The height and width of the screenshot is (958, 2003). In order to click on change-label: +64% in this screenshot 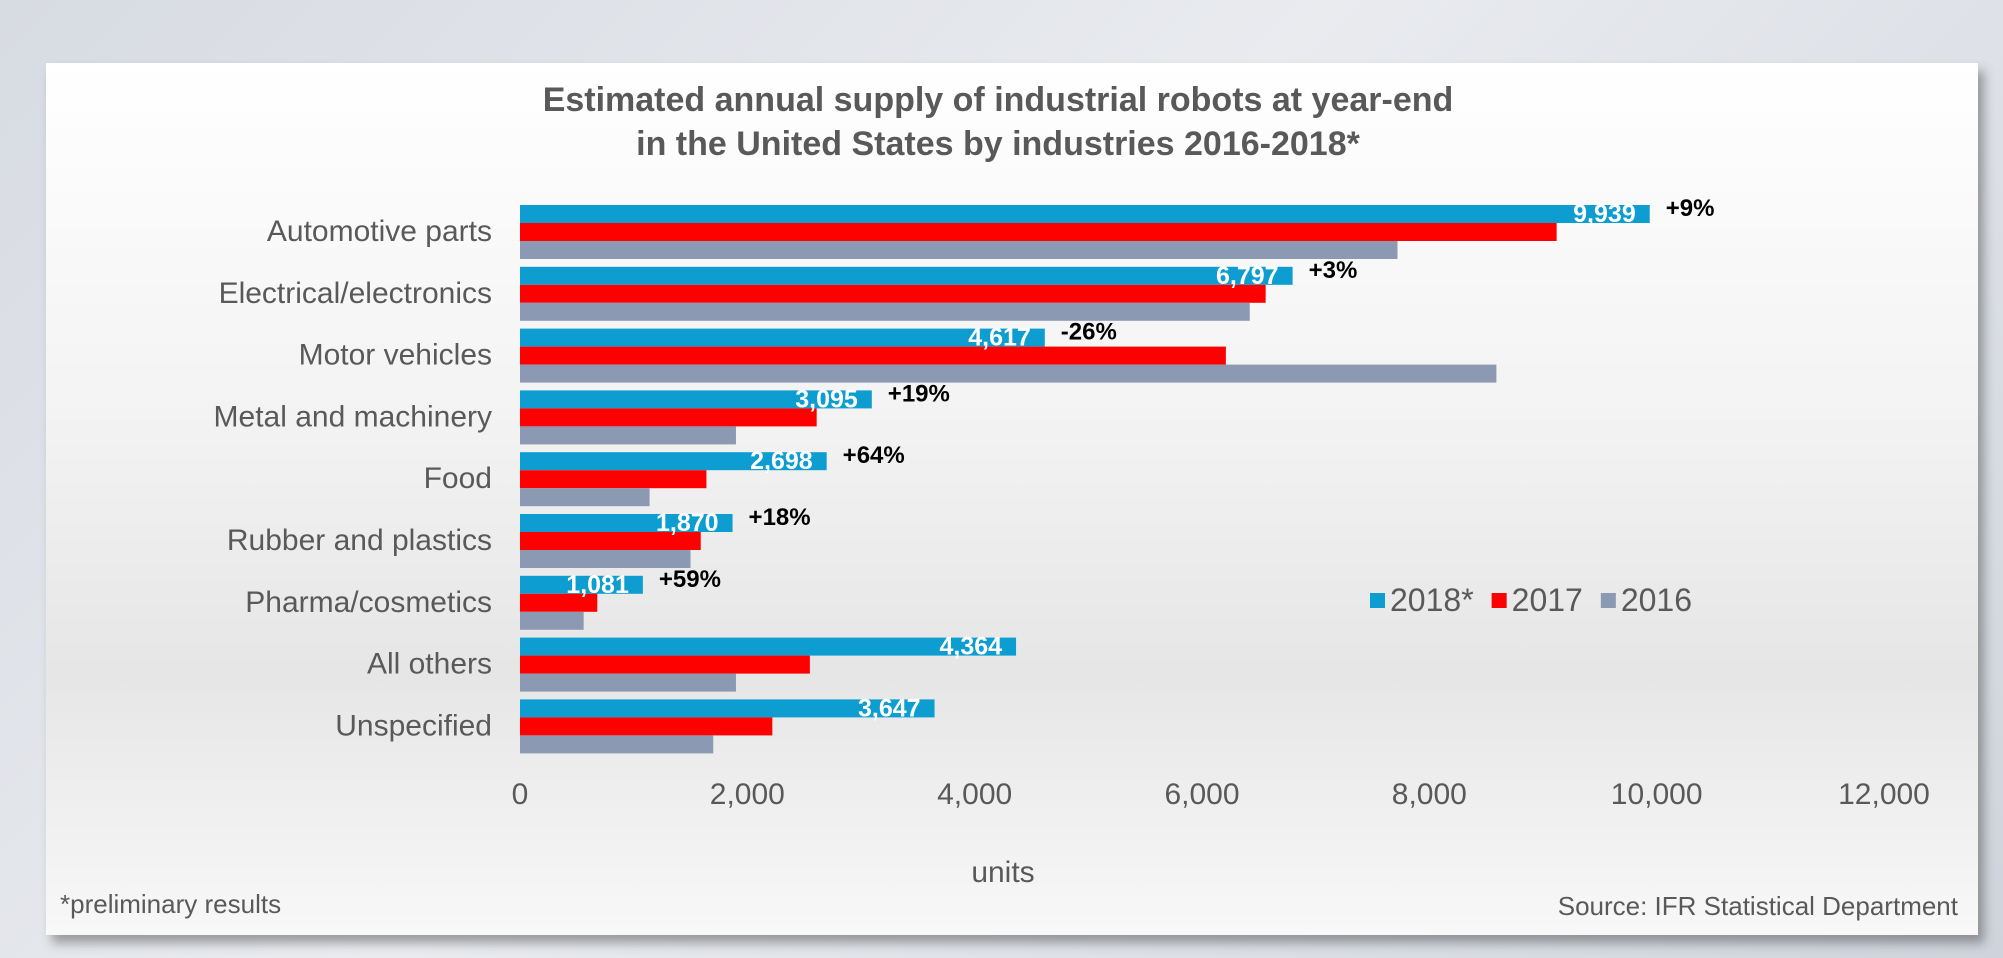, I will do `click(874, 455)`.